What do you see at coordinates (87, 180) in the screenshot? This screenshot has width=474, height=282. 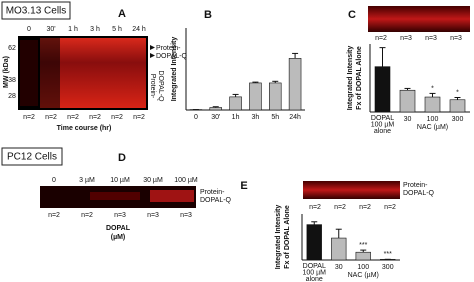 I see `lane-label: 3 µM` at bounding box center [87, 180].